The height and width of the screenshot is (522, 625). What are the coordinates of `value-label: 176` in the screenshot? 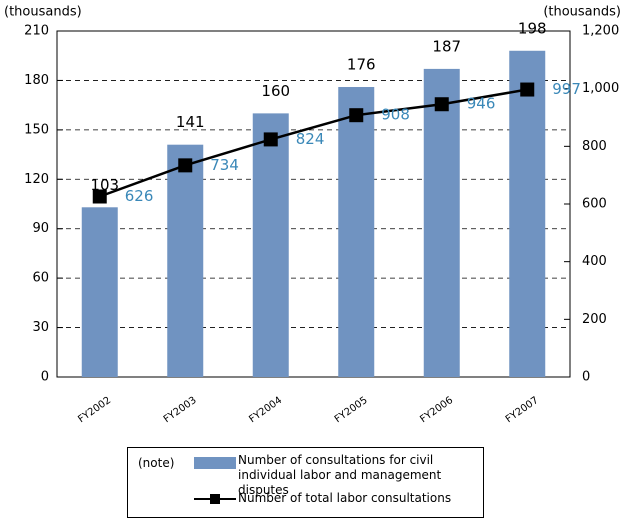 It's located at (361, 65).